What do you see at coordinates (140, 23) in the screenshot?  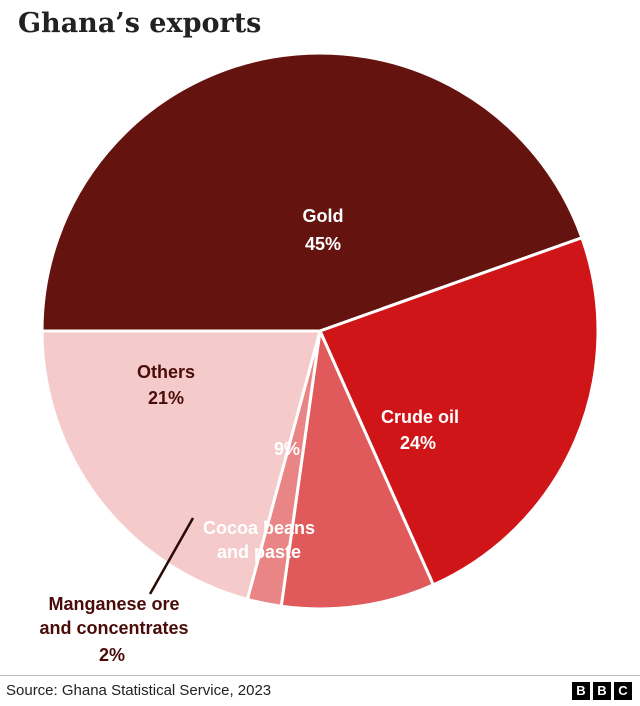 I see `chart-title: Ghana’s exports` at bounding box center [140, 23].